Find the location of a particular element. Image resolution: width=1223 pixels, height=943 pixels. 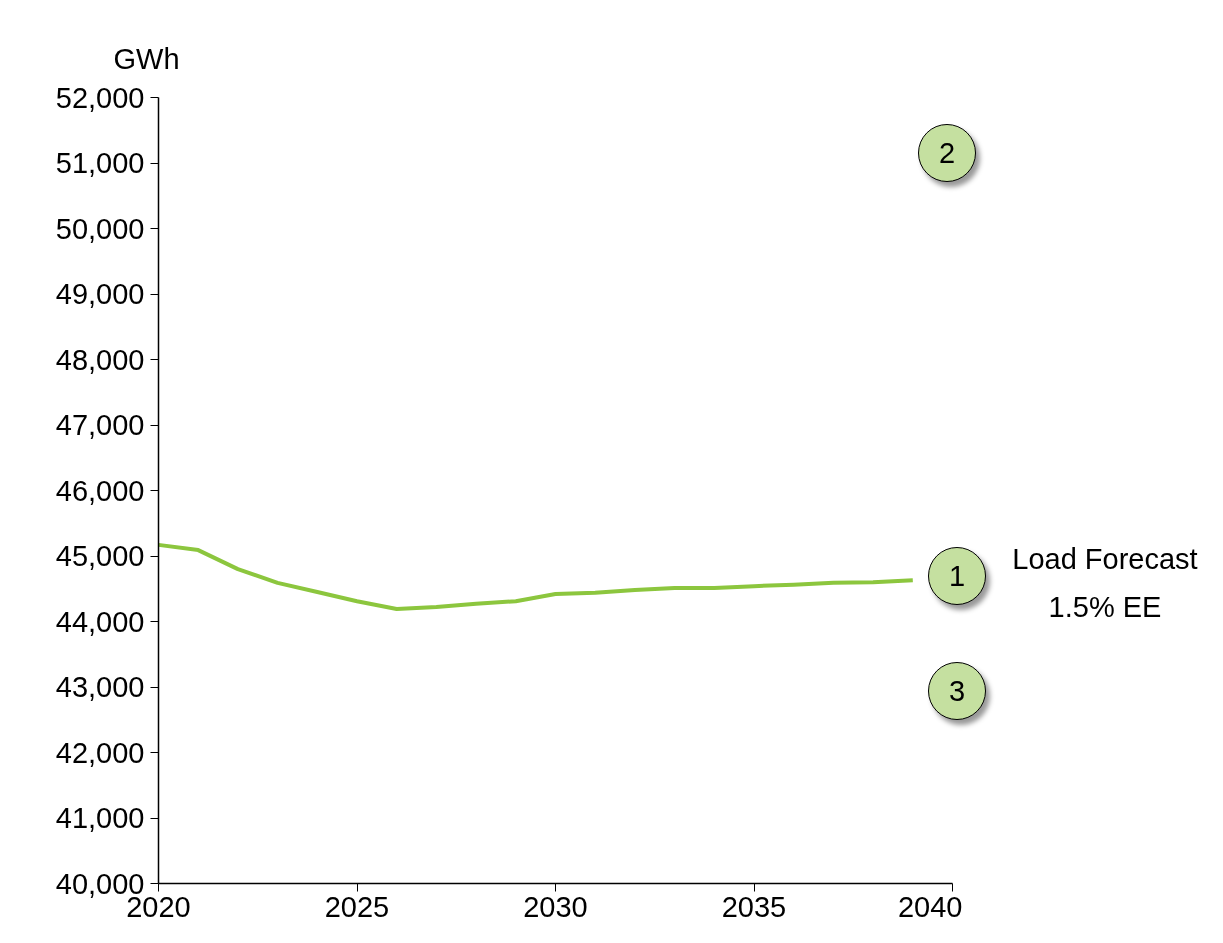

y-tick-label: 45,000 is located at coordinates (100, 556).